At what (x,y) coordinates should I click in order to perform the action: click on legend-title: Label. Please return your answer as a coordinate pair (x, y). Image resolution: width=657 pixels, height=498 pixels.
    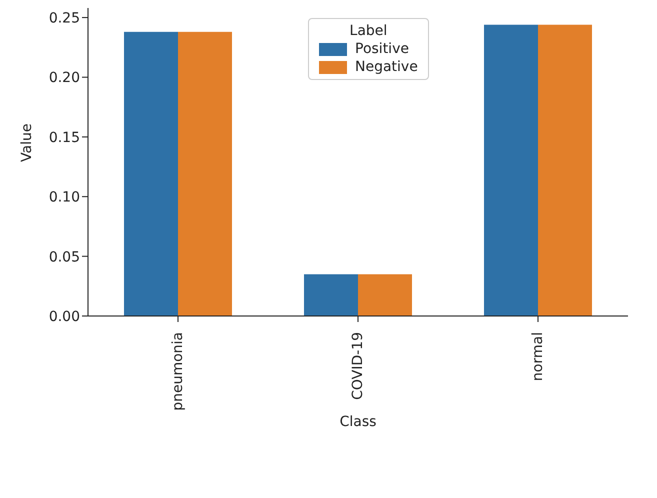
    Looking at the image, I should click on (368, 31).